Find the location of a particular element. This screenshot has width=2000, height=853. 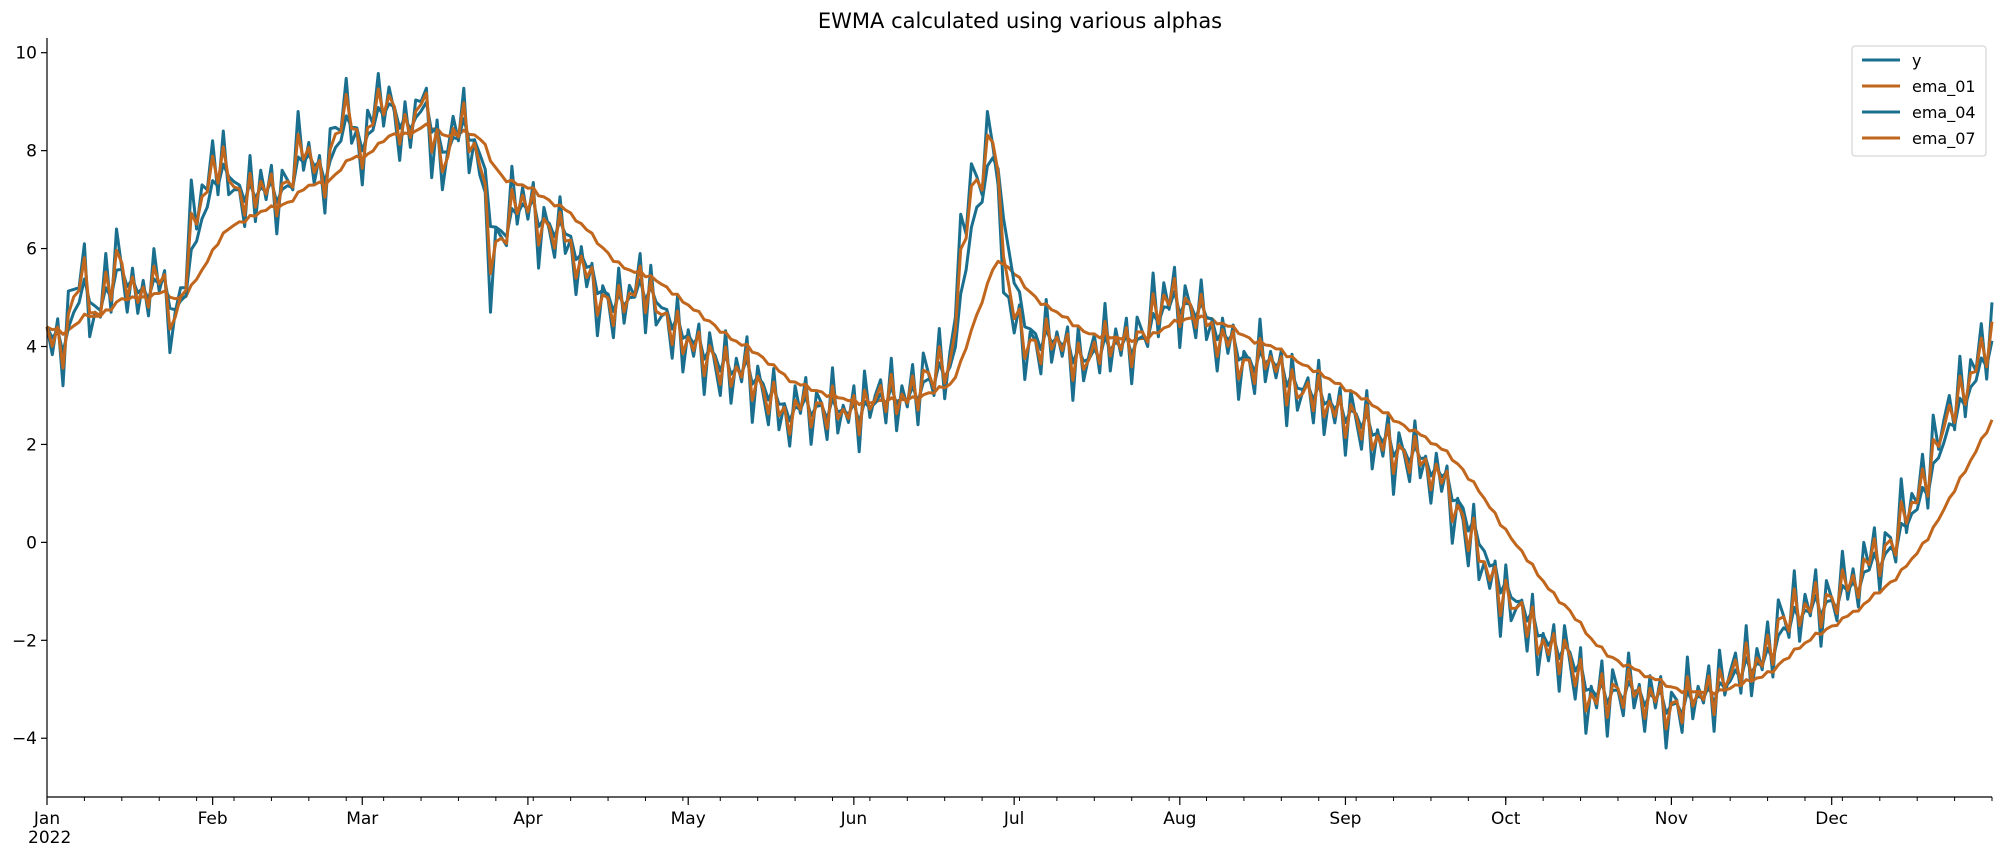

x-tick-label: Oct is located at coordinates (1506, 819).